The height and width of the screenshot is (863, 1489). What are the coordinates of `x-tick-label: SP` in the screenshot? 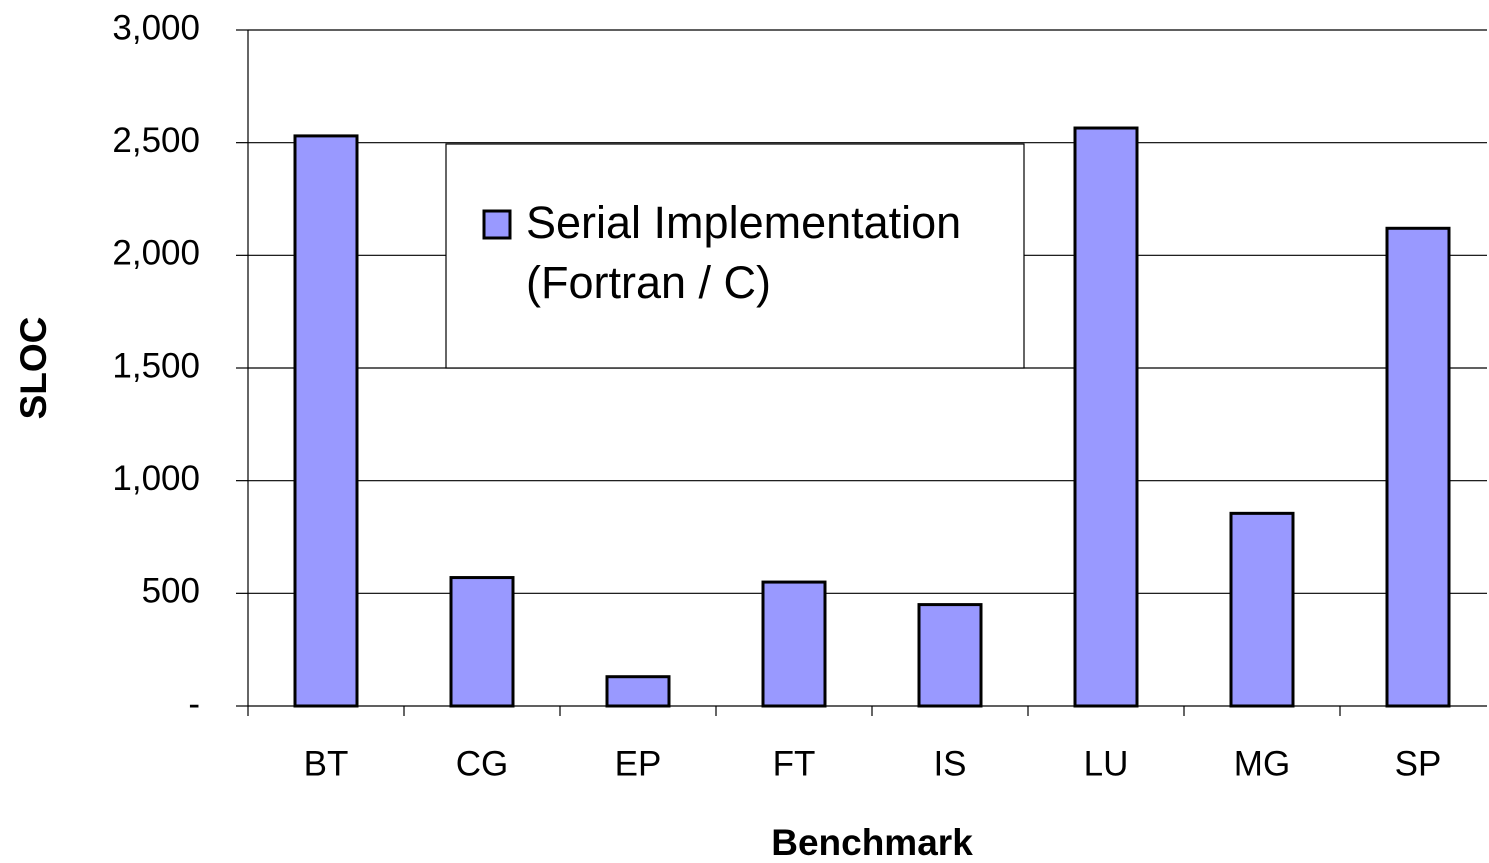 It's located at (1418, 763).